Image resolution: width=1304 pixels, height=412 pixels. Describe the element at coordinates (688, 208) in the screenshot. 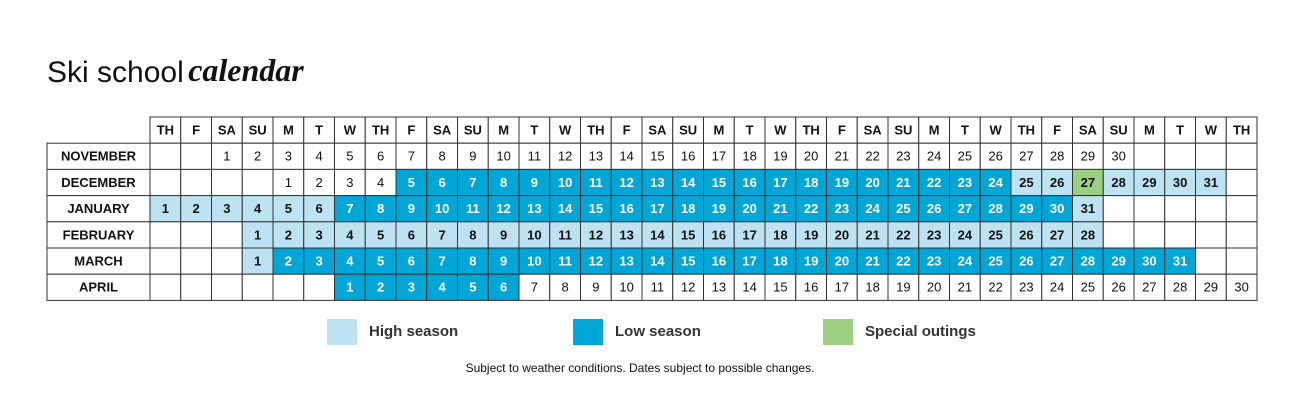

I see `day-number: 18` at that location.